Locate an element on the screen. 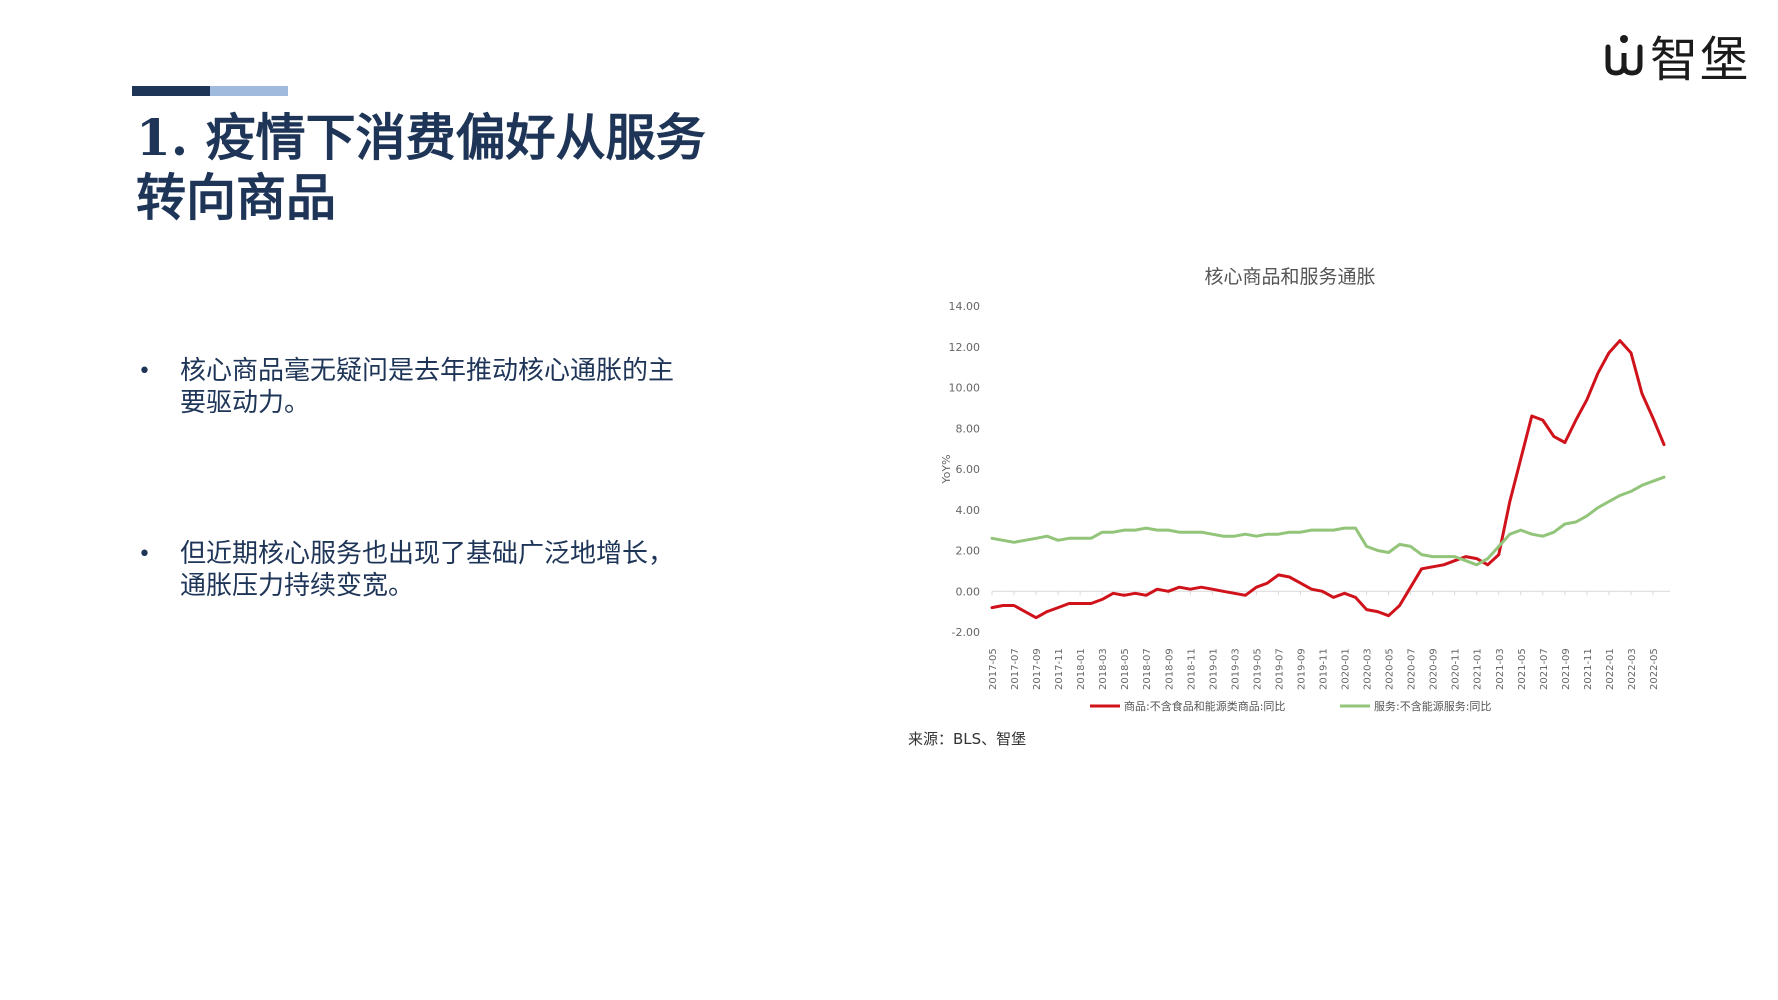 This screenshot has width=1778, height=1000. chart-title: 核心商品和服务通胀 is located at coordinates (1290, 277).